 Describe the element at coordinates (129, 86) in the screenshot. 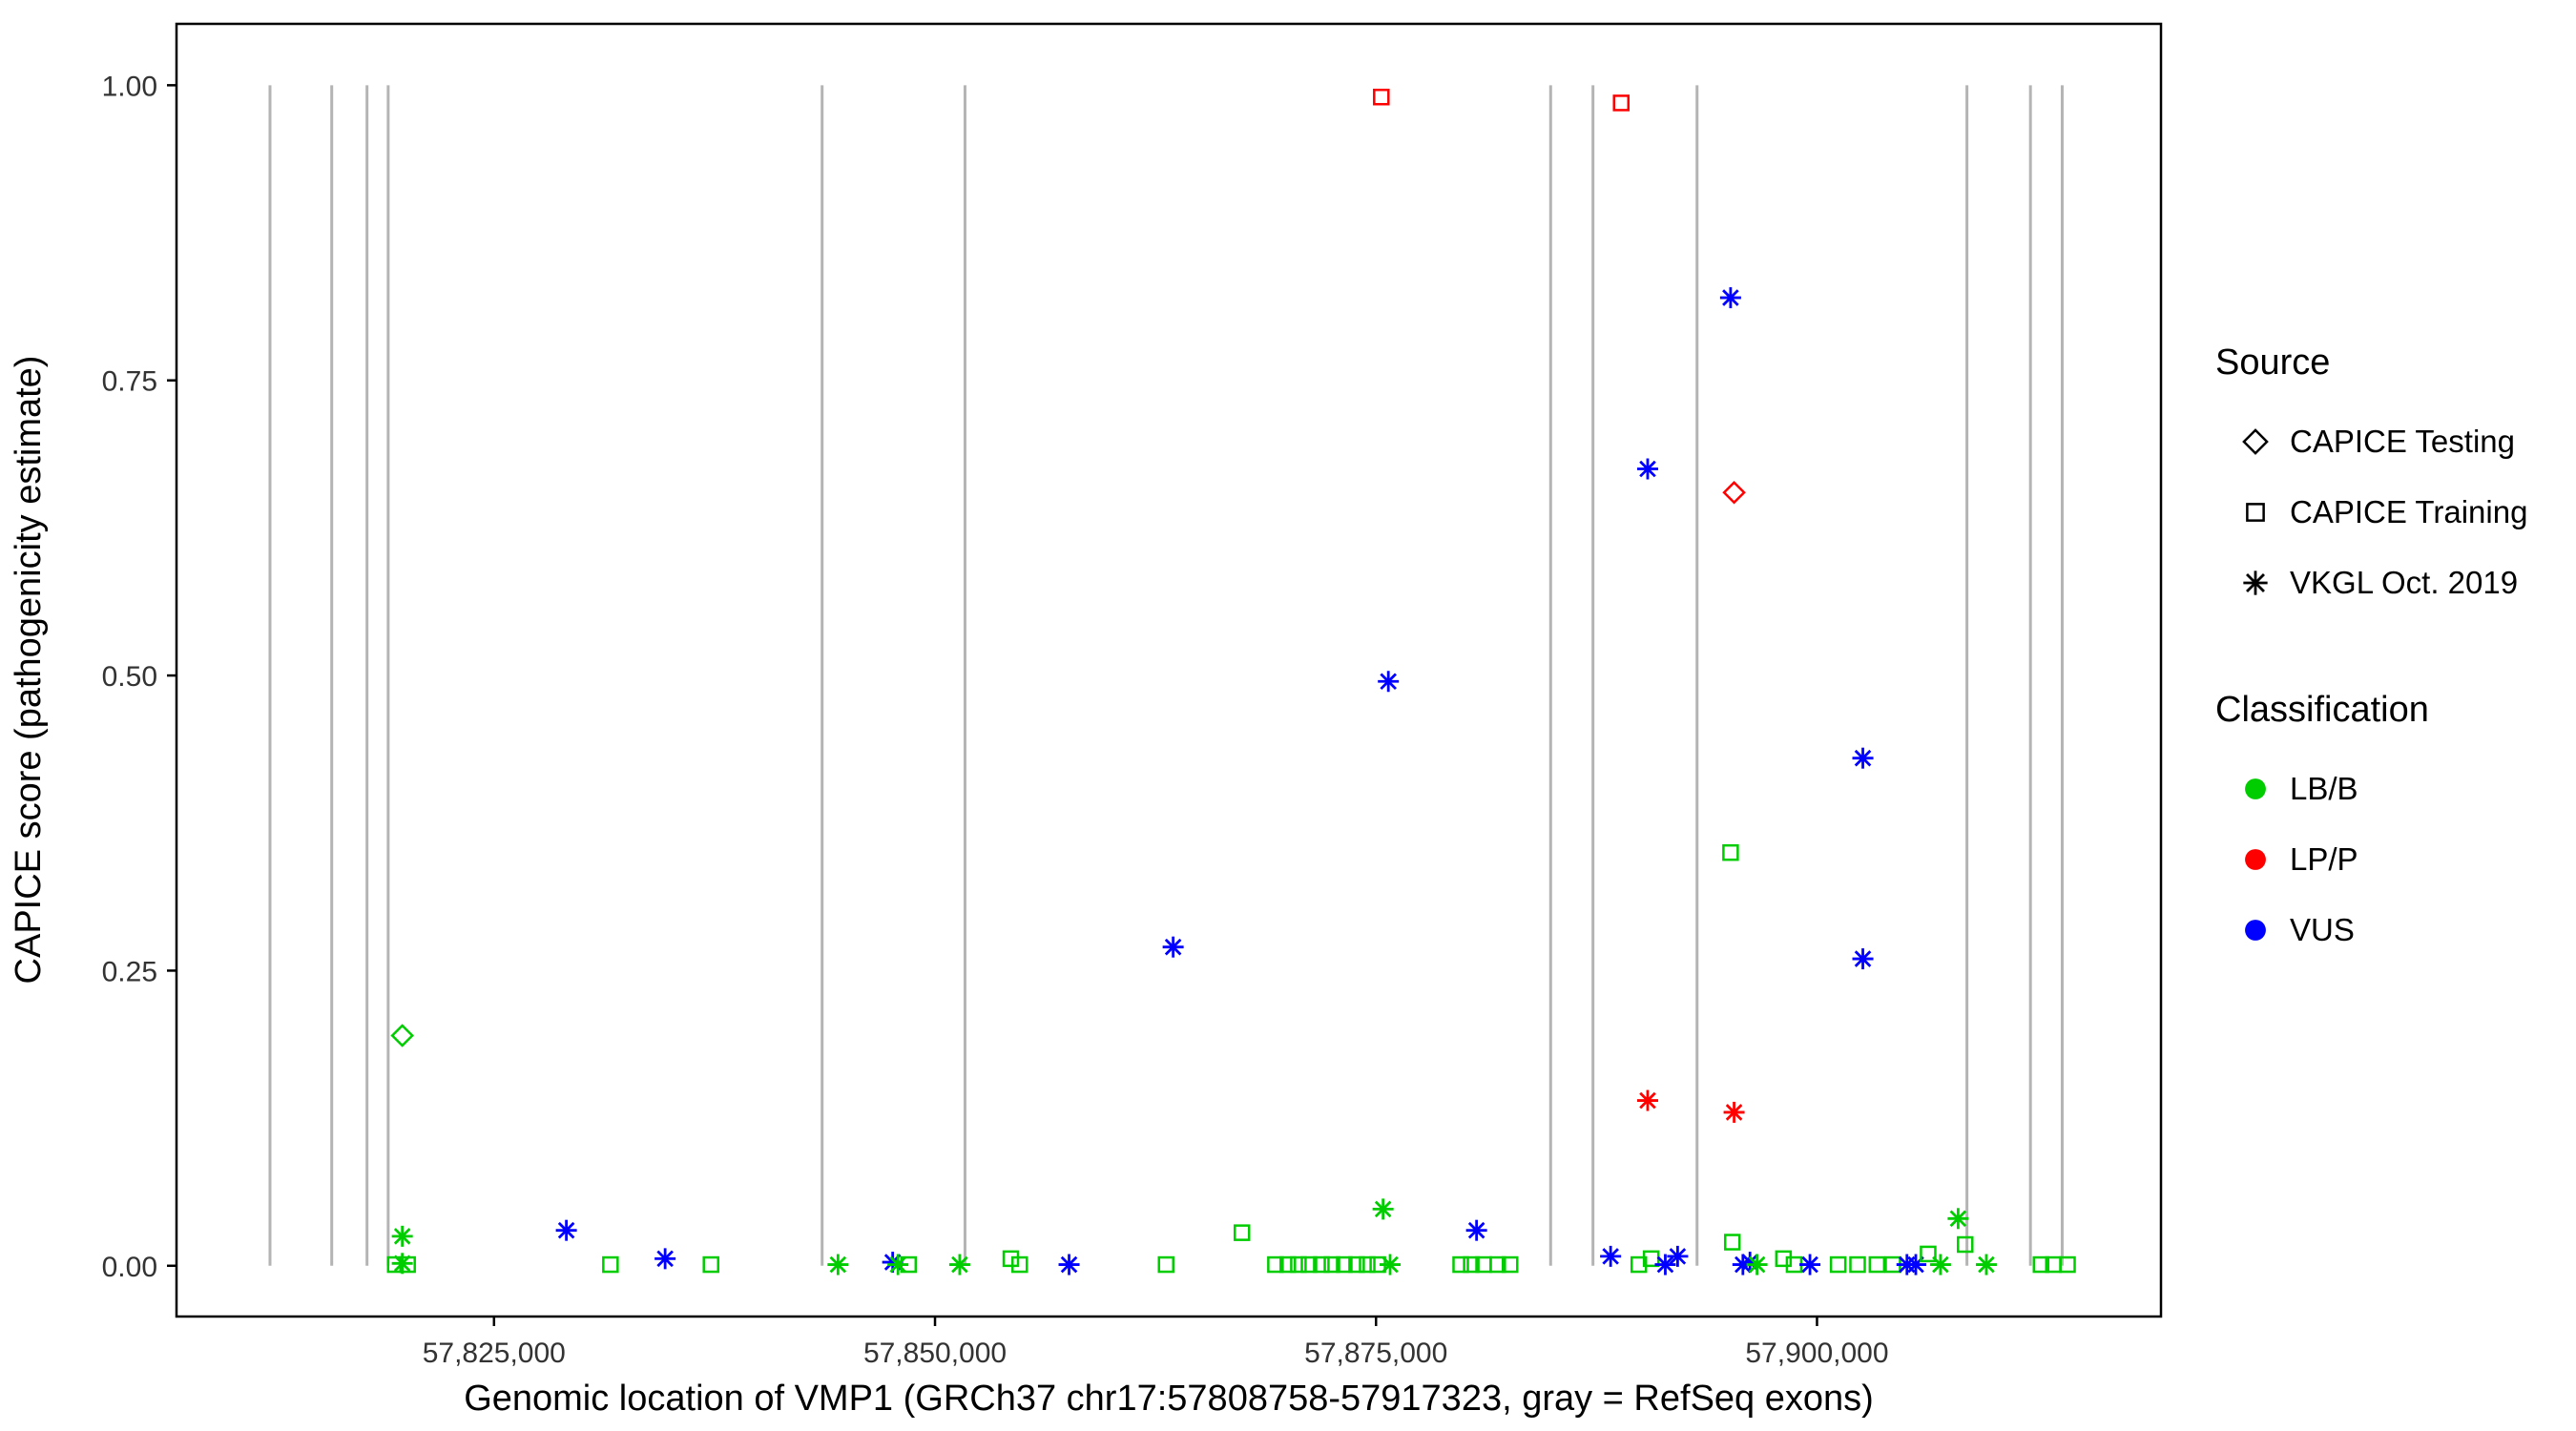

I see `y-tick-label: 1.00` at that location.